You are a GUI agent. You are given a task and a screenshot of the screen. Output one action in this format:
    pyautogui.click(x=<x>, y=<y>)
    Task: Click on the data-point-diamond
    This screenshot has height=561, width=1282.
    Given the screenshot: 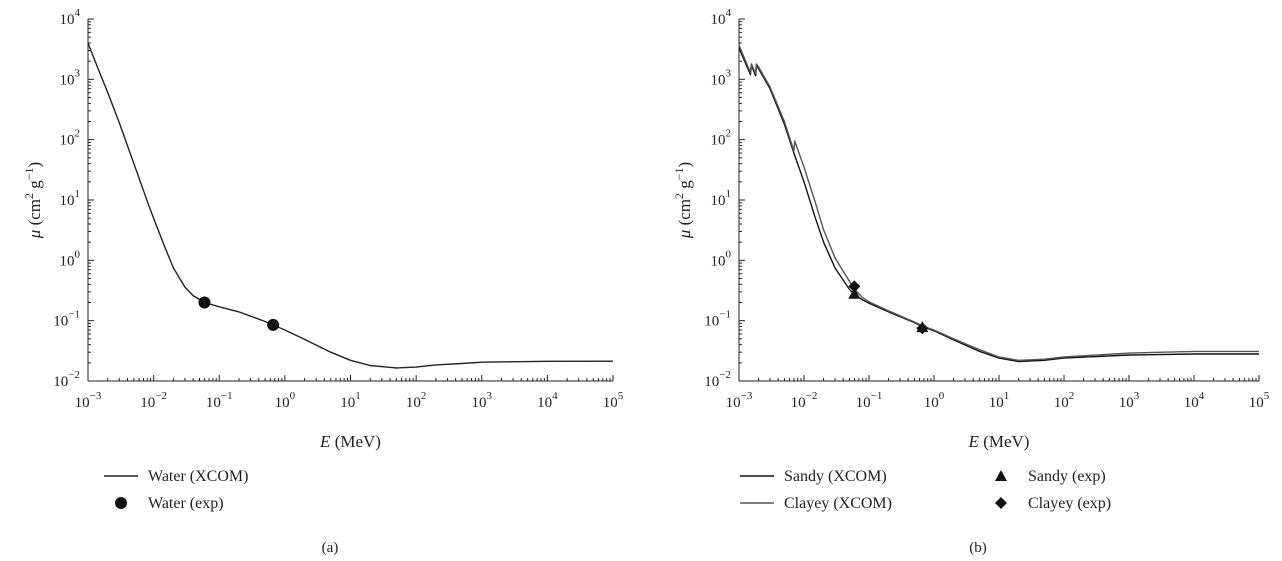 What is the action you would take?
    pyautogui.click(x=922, y=328)
    